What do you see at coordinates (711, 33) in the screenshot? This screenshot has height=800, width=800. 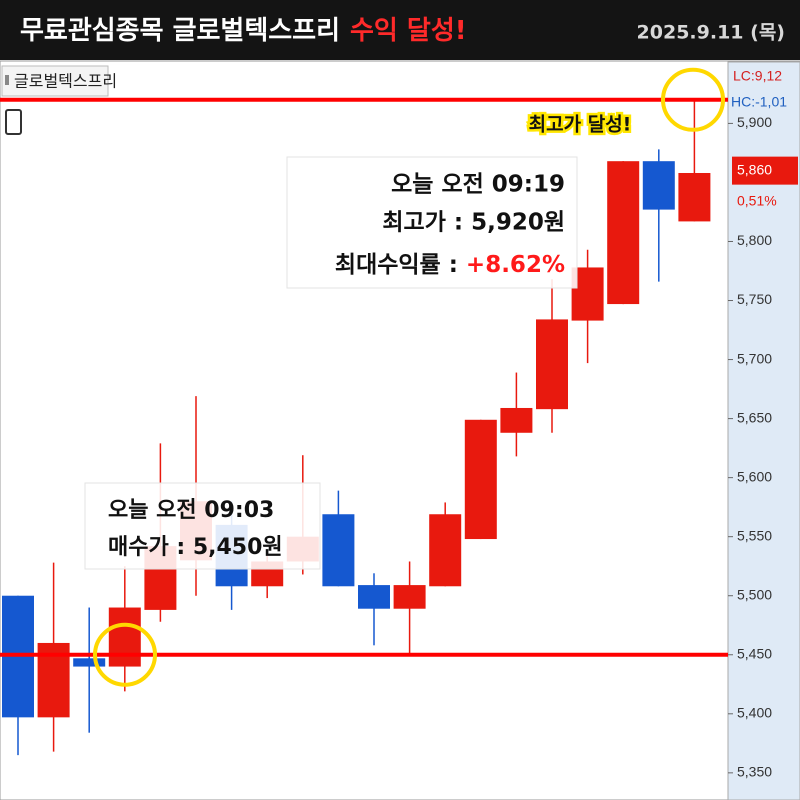 I see `header-date: 2025.9.11 (목)` at bounding box center [711, 33].